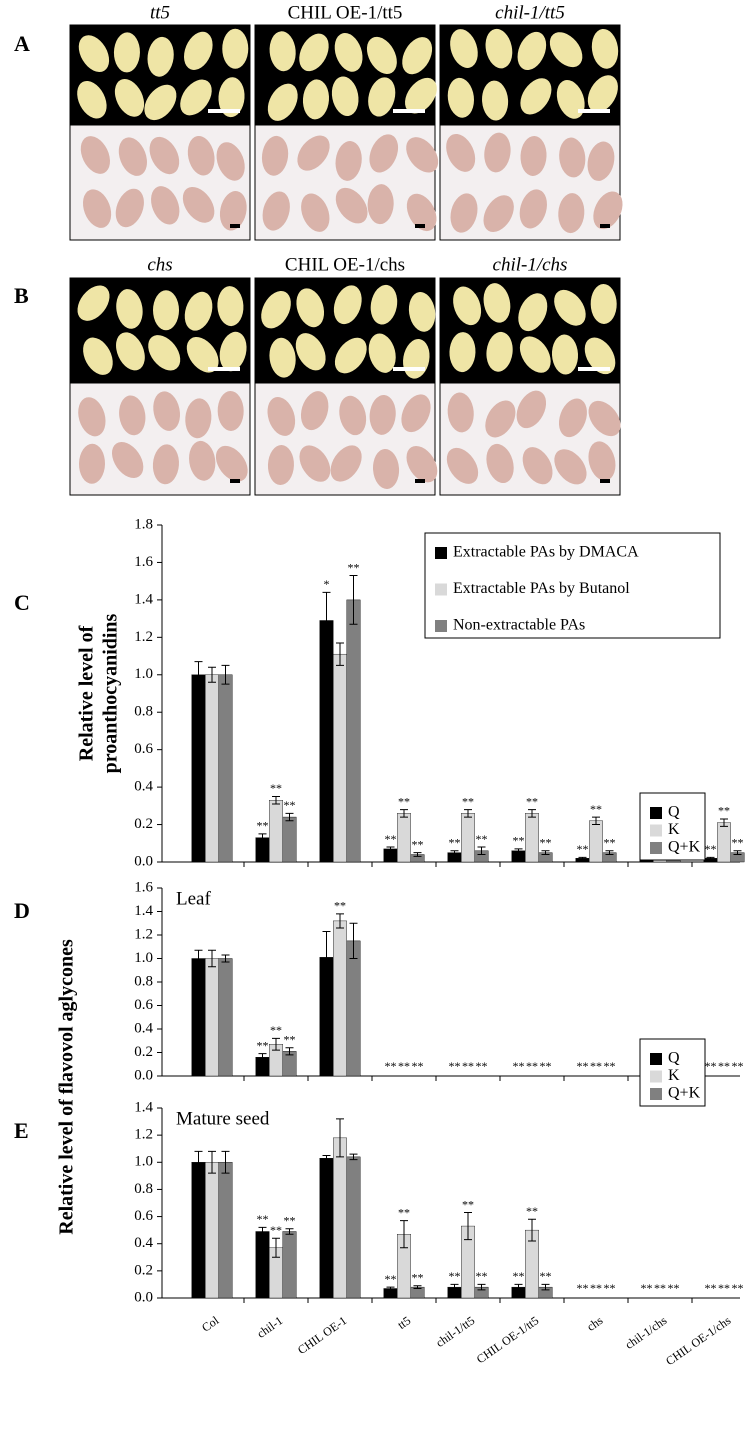 Image resolution: width=745 pixels, height=1429 pixels. Describe the element at coordinates (143, 599) in the screenshot. I see `y-tick-label: 1.4` at that location.